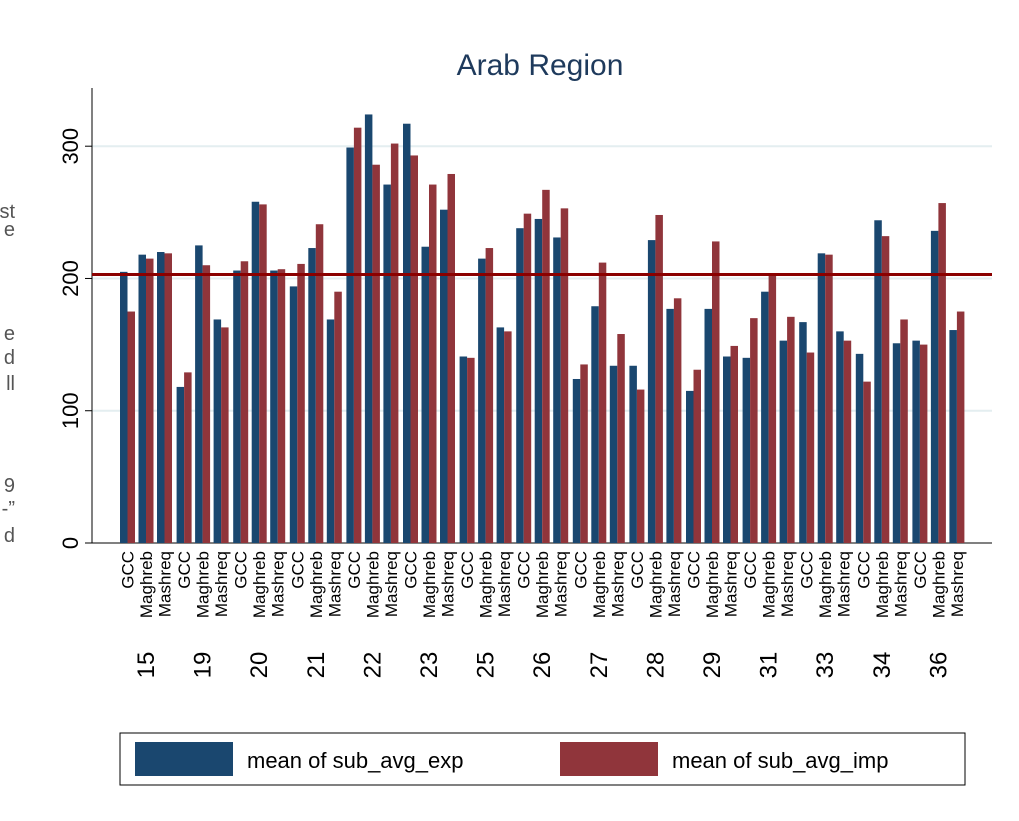  I want to click on group-label: 25, so click(486, 665).